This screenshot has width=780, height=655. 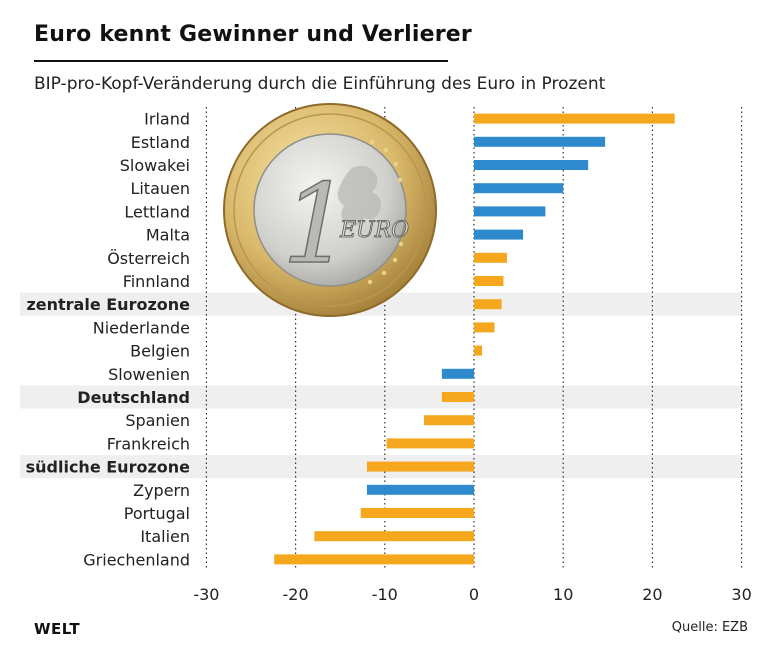 What do you see at coordinates (156, 281) in the screenshot?
I see `category-label: Finnland` at bounding box center [156, 281].